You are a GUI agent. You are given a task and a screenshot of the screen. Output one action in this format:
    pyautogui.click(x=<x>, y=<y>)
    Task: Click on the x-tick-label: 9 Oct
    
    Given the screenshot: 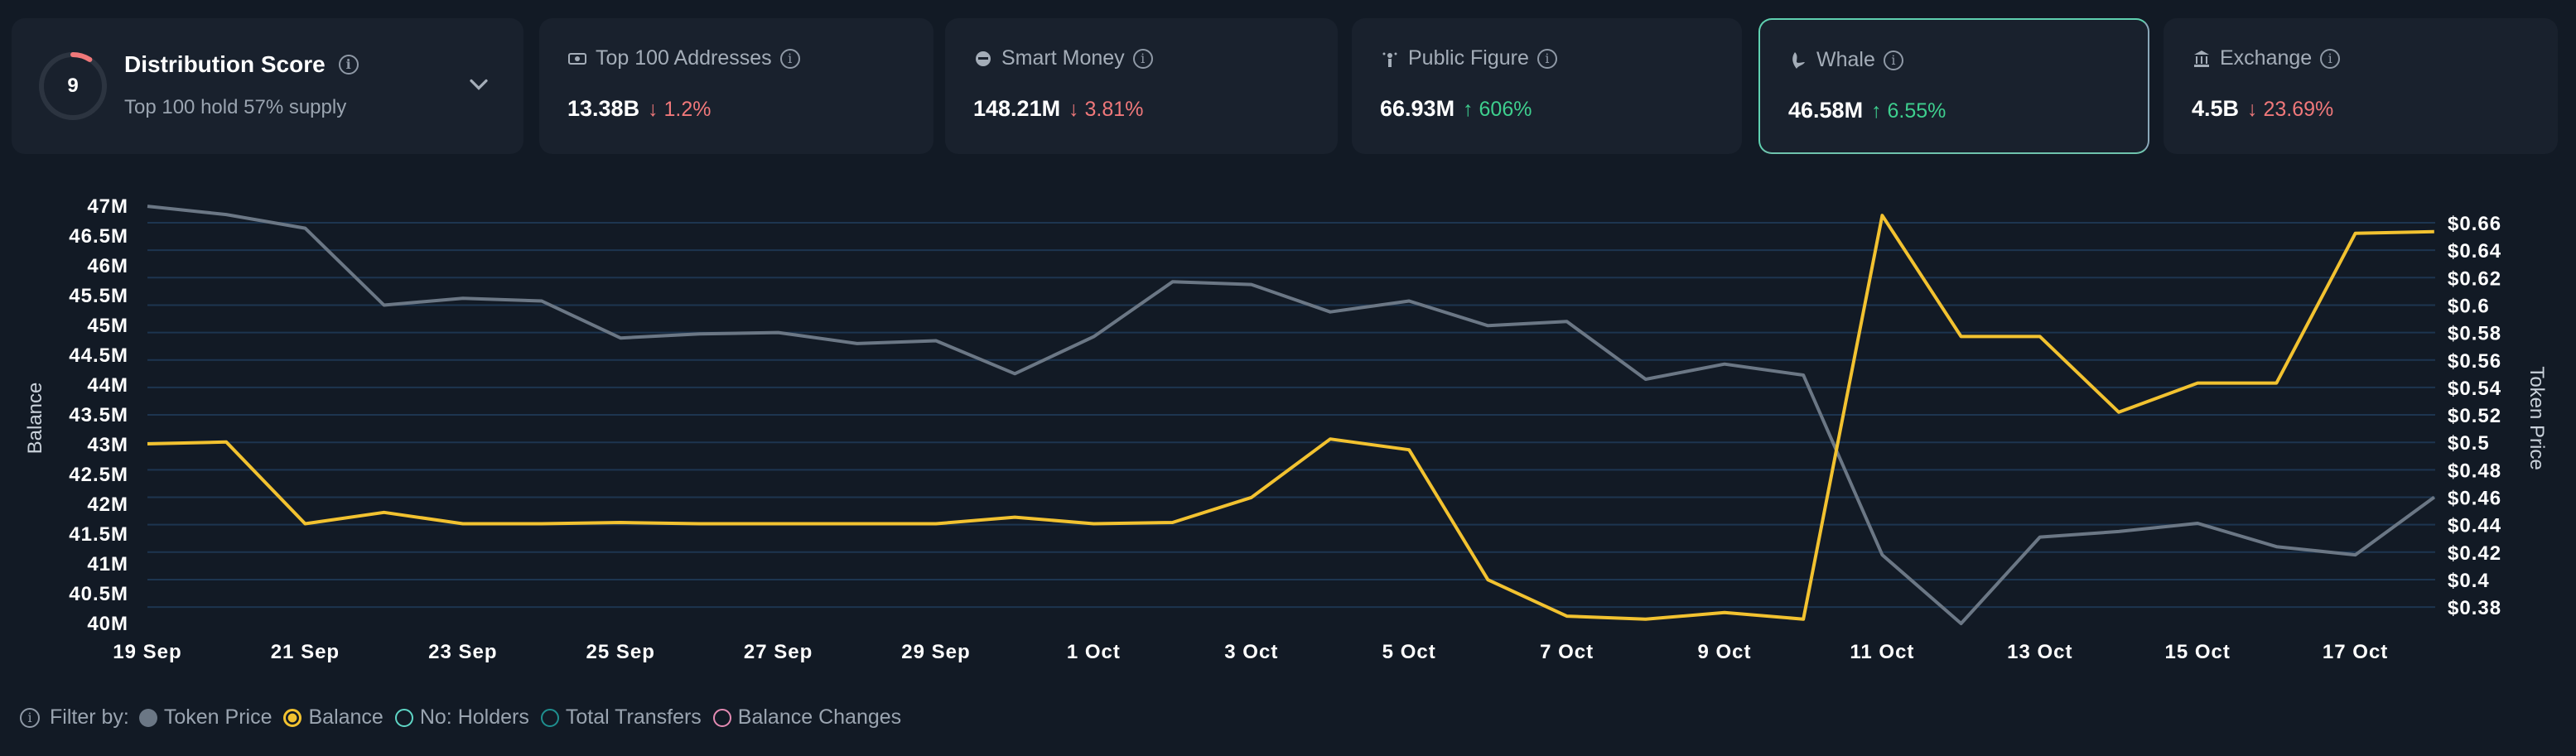 What is the action you would take?
    pyautogui.click(x=1724, y=652)
    